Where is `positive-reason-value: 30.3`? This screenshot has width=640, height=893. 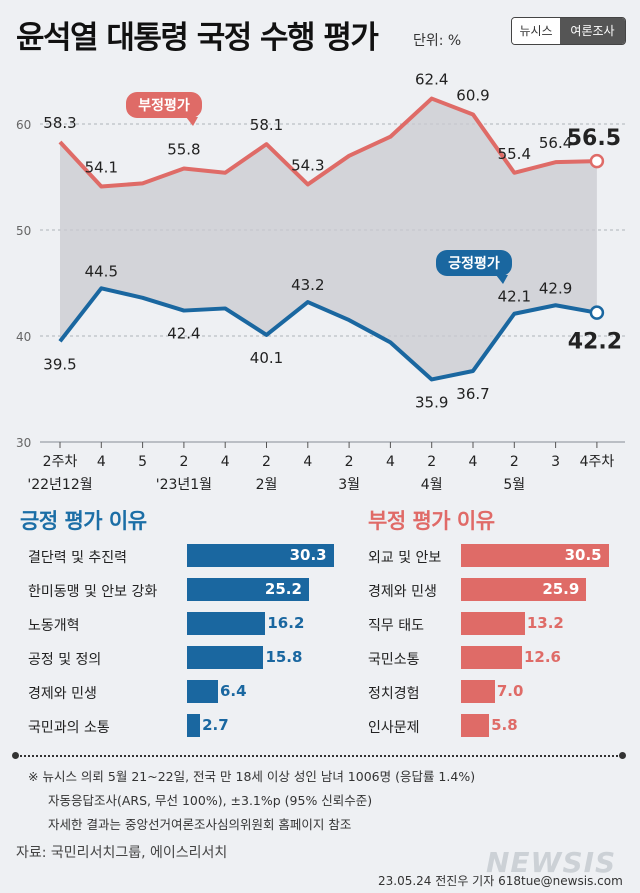 positive-reason-value: 30.3 is located at coordinates (308, 555).